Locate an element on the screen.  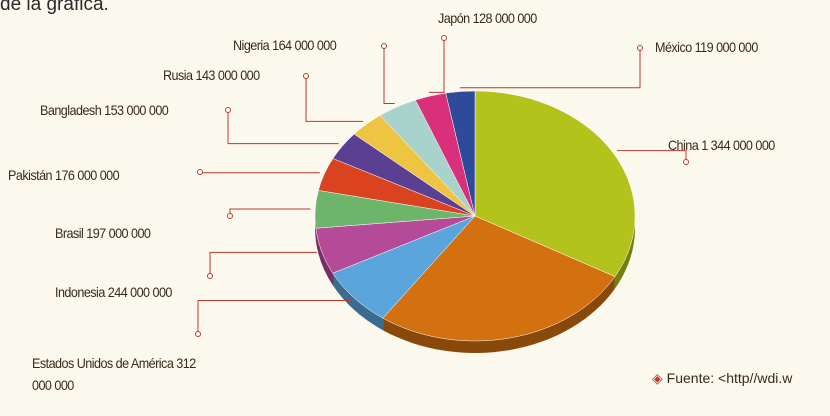
slice-label: Japón 128 000 000 is located at coordinates (487, 18).